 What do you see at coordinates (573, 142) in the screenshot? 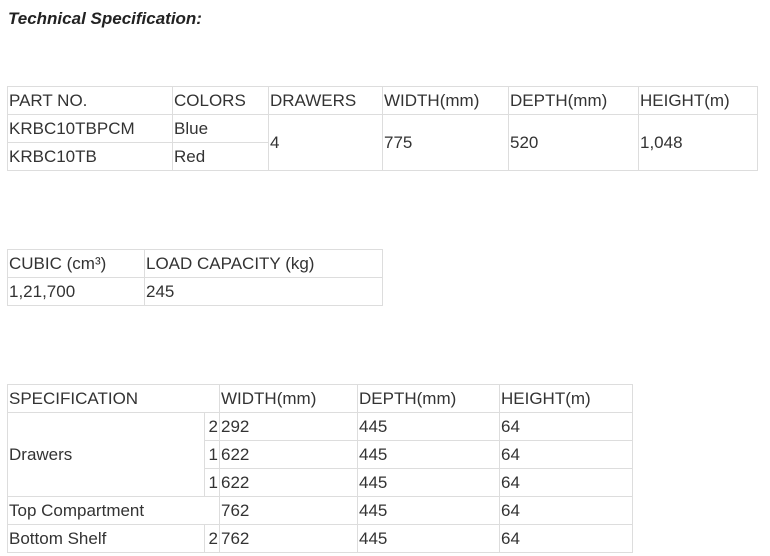
I see `depth-value: 520` at bounding box center [573, 142].